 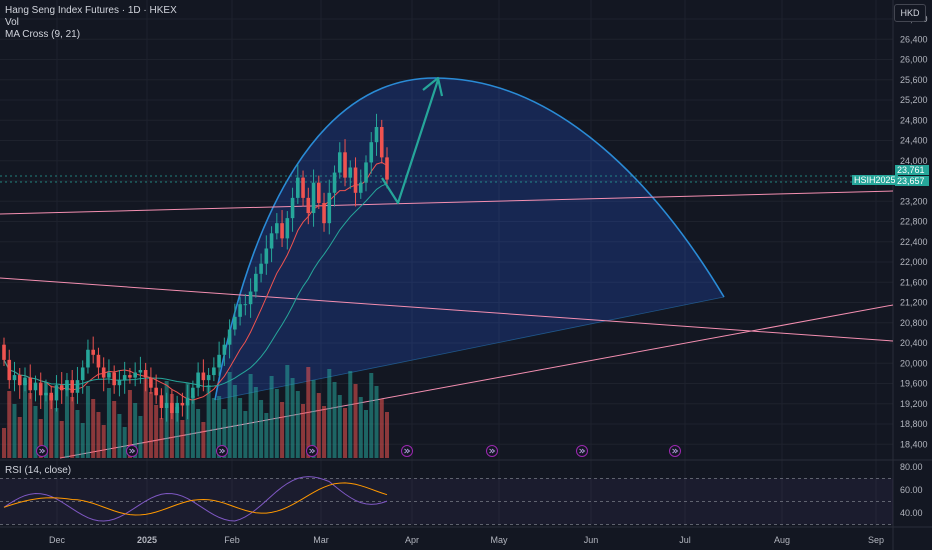 What do you see at coordinates (43, 34) in the screenshot?
I see `ma-cross-legend: MA Cross (9, 21)` at bounding box center [43, 34].